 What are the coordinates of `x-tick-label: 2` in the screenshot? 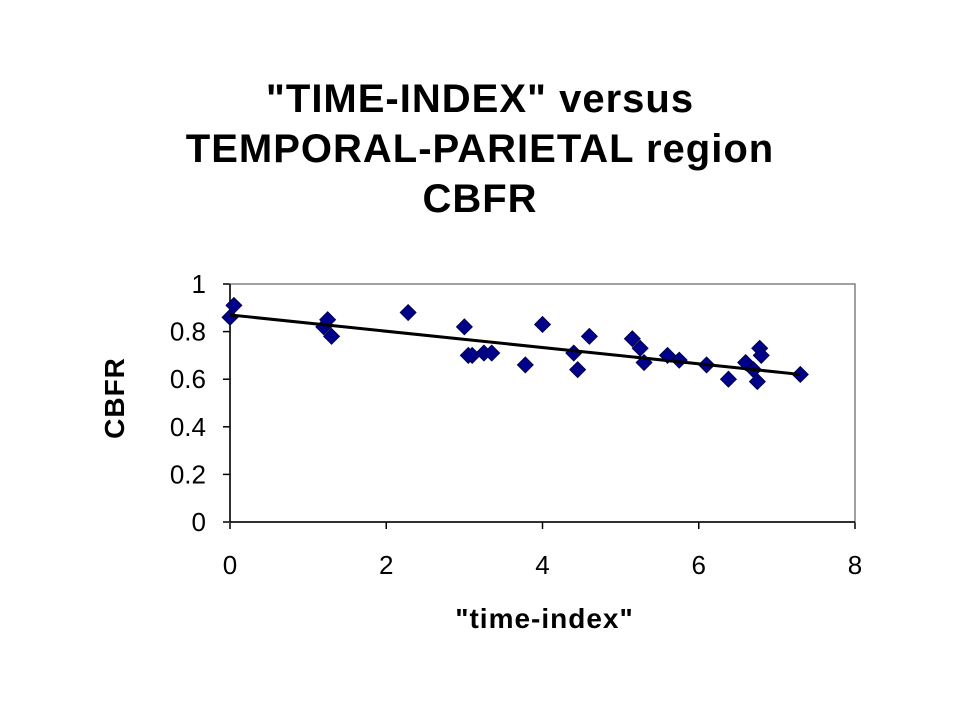 It's located at (386, 565).